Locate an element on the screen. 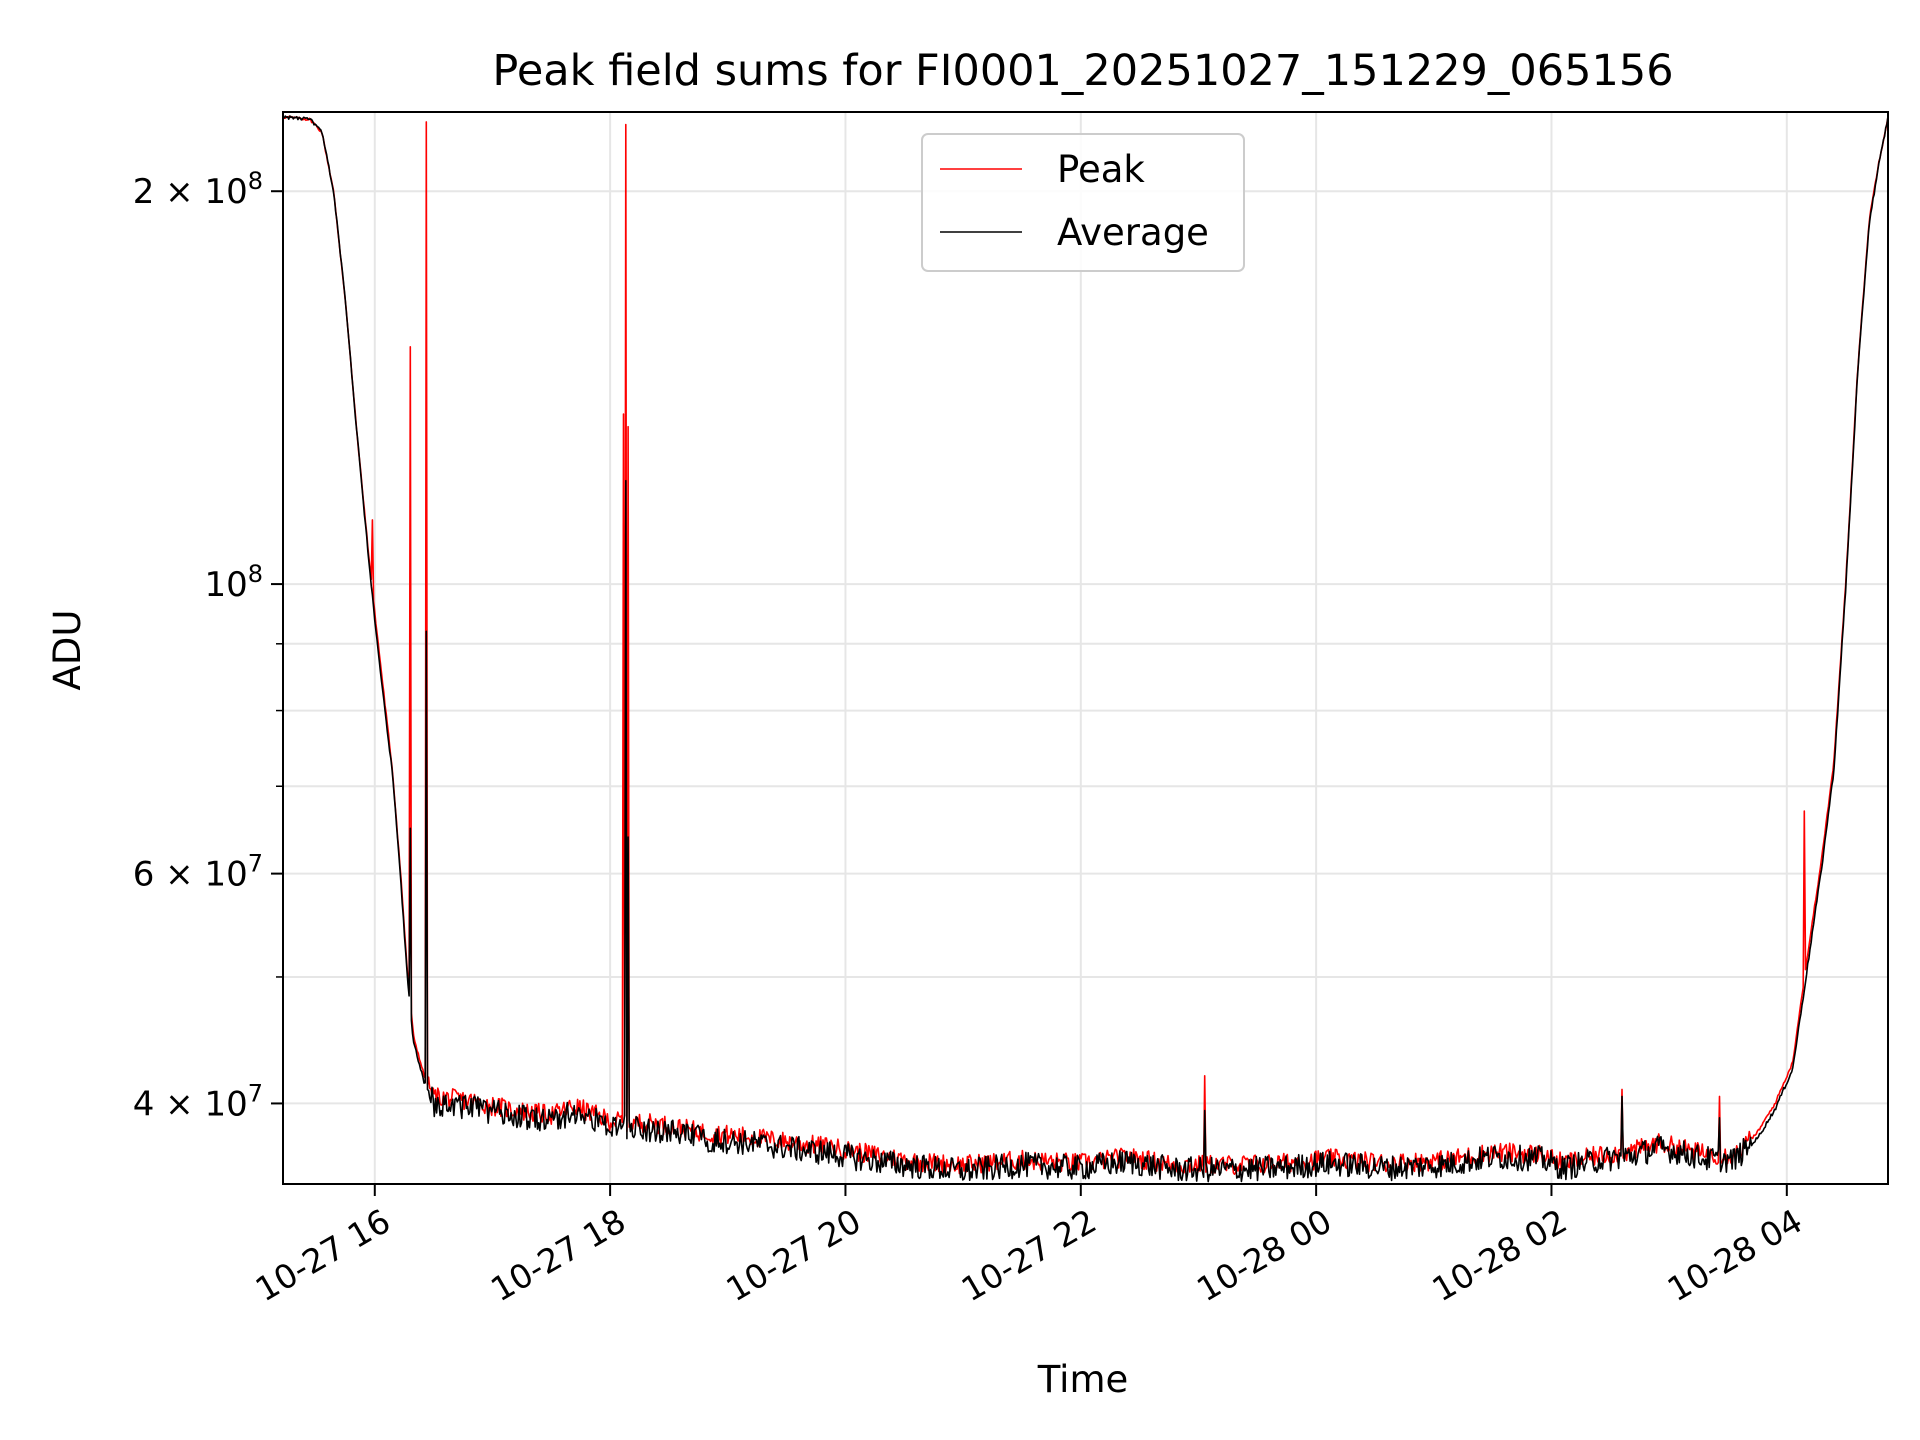 The image size is (1920, 1440). legend-label-peak: Peak is located at coordinates (1101, 169).